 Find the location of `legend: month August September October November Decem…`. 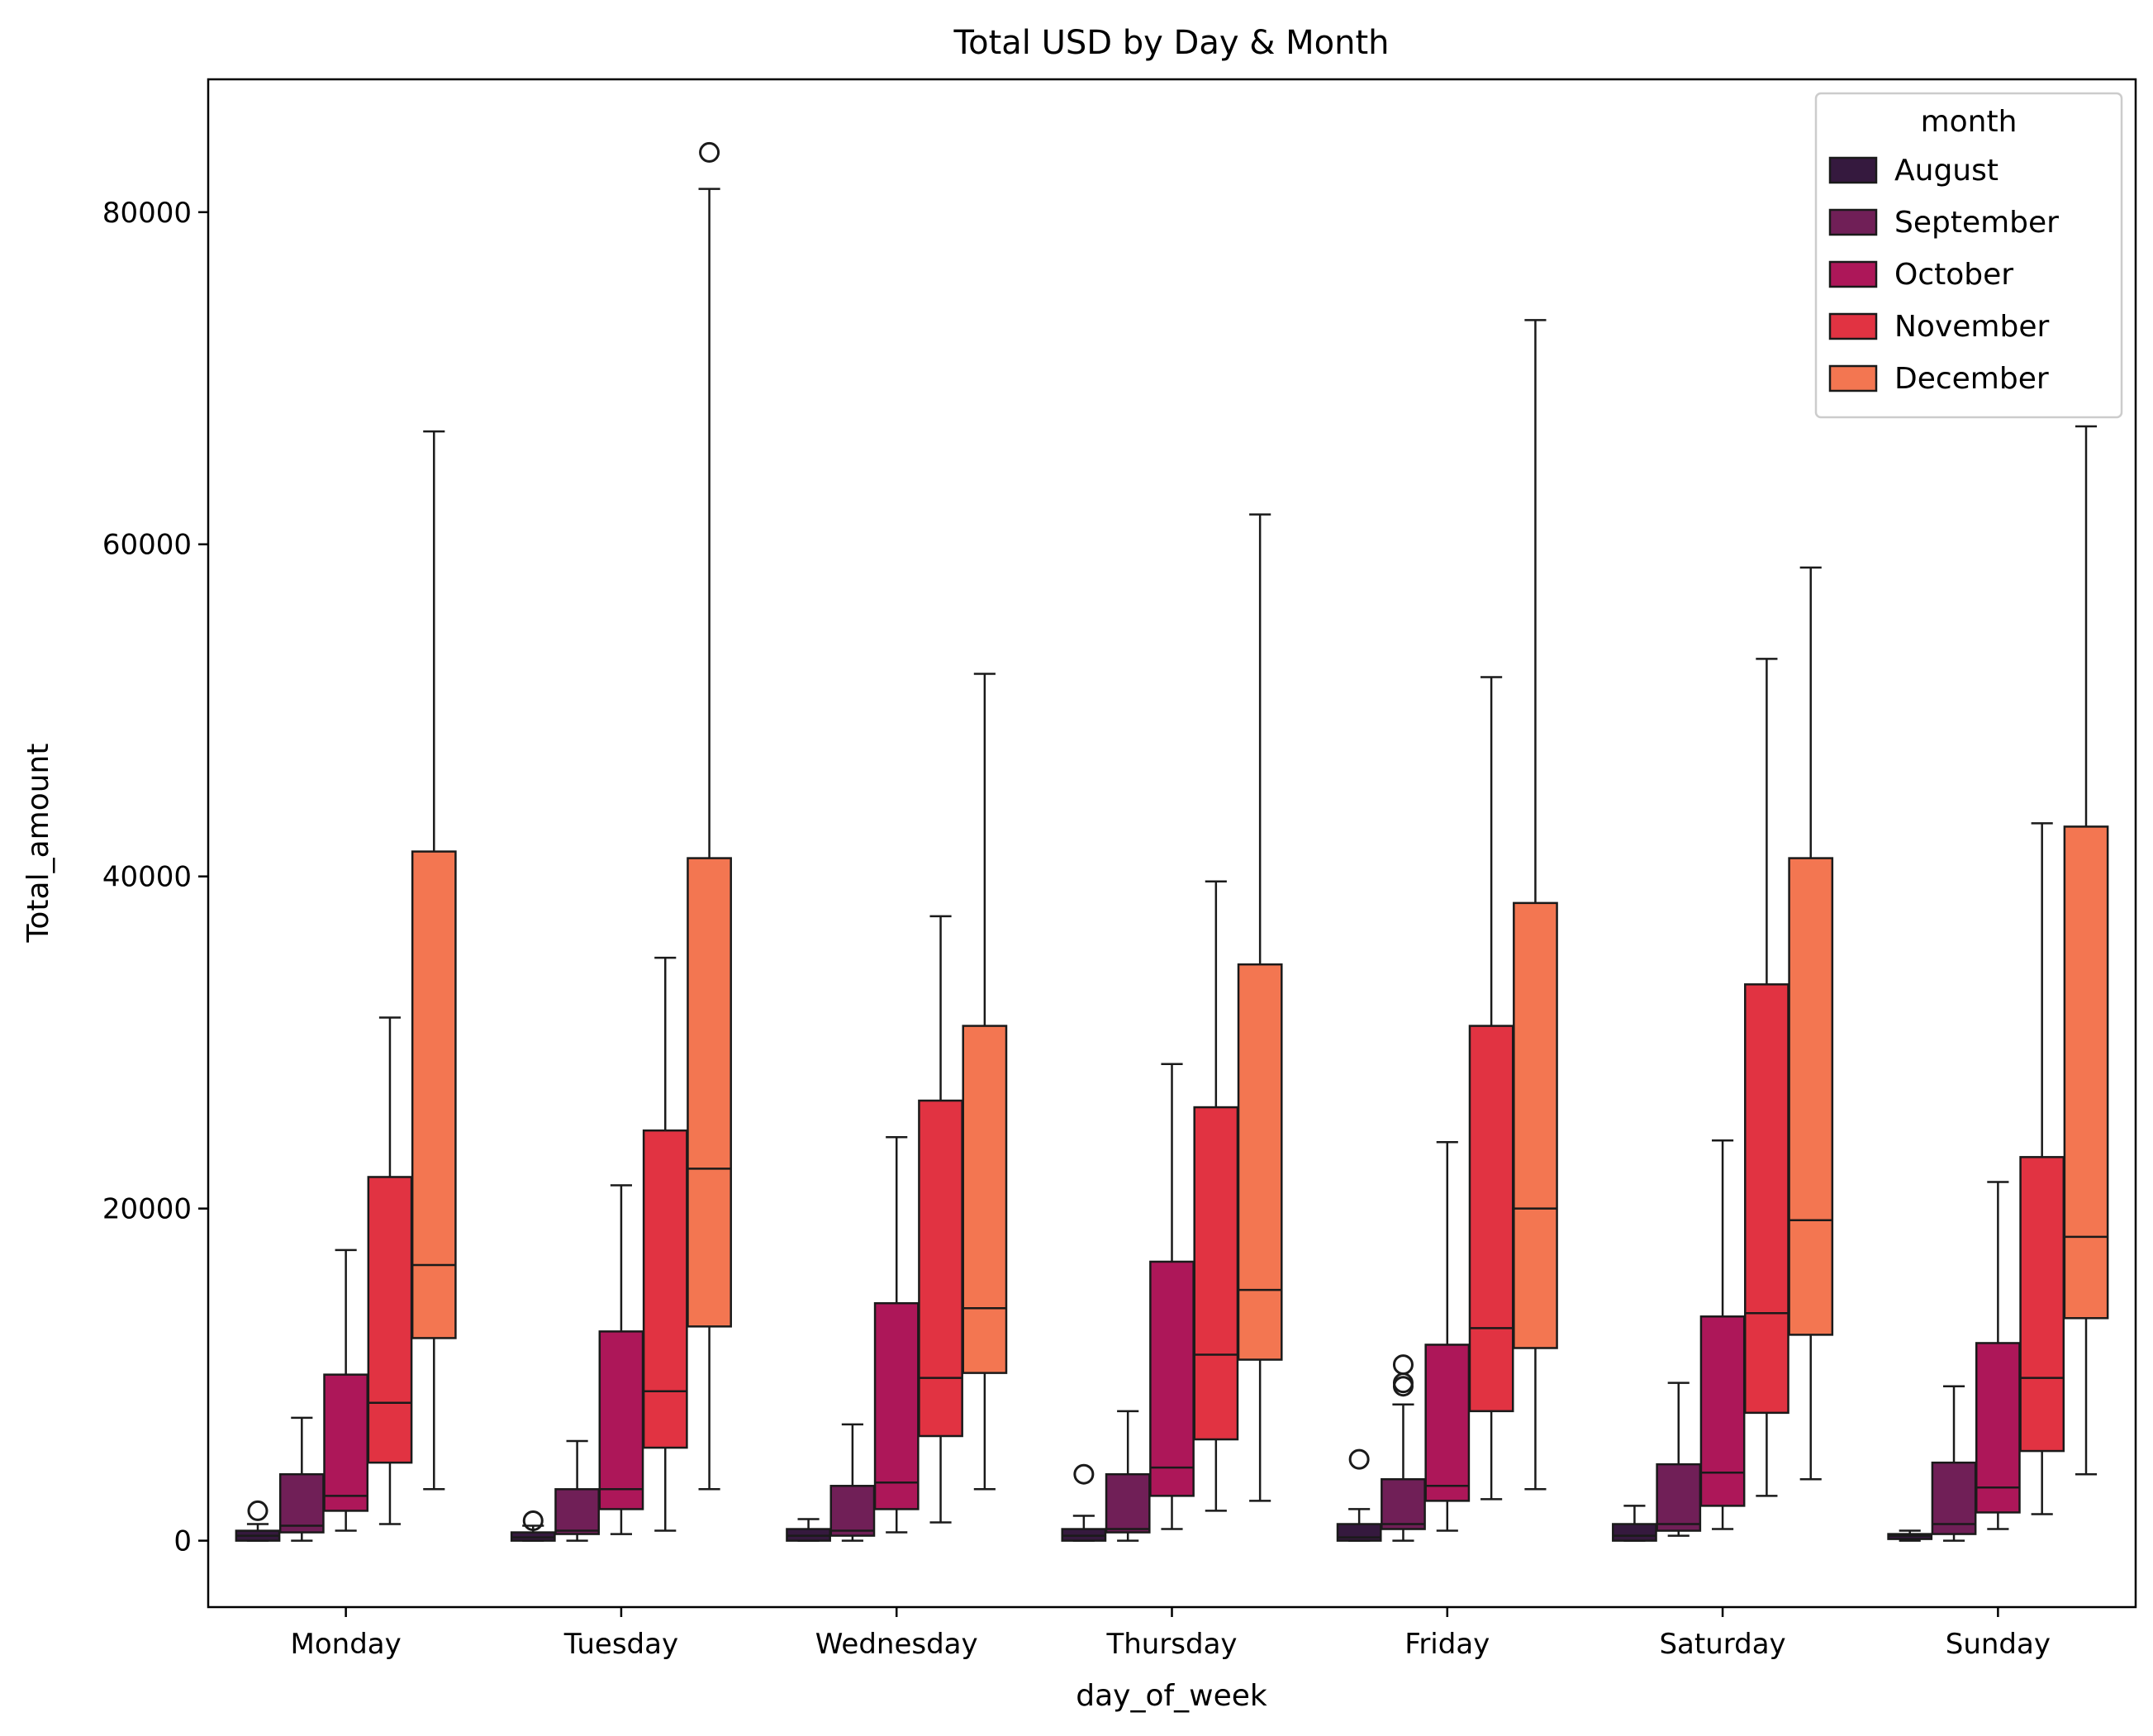

legend: month August September October November Decem… is located at coordinates (1969, 256).